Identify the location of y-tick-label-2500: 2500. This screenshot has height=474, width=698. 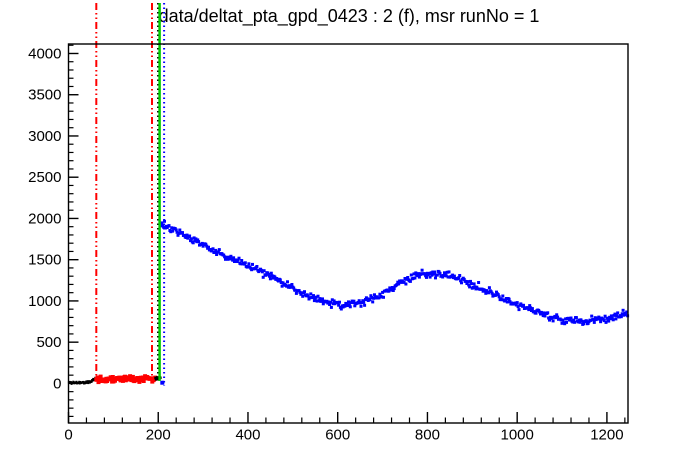
(44, 177).